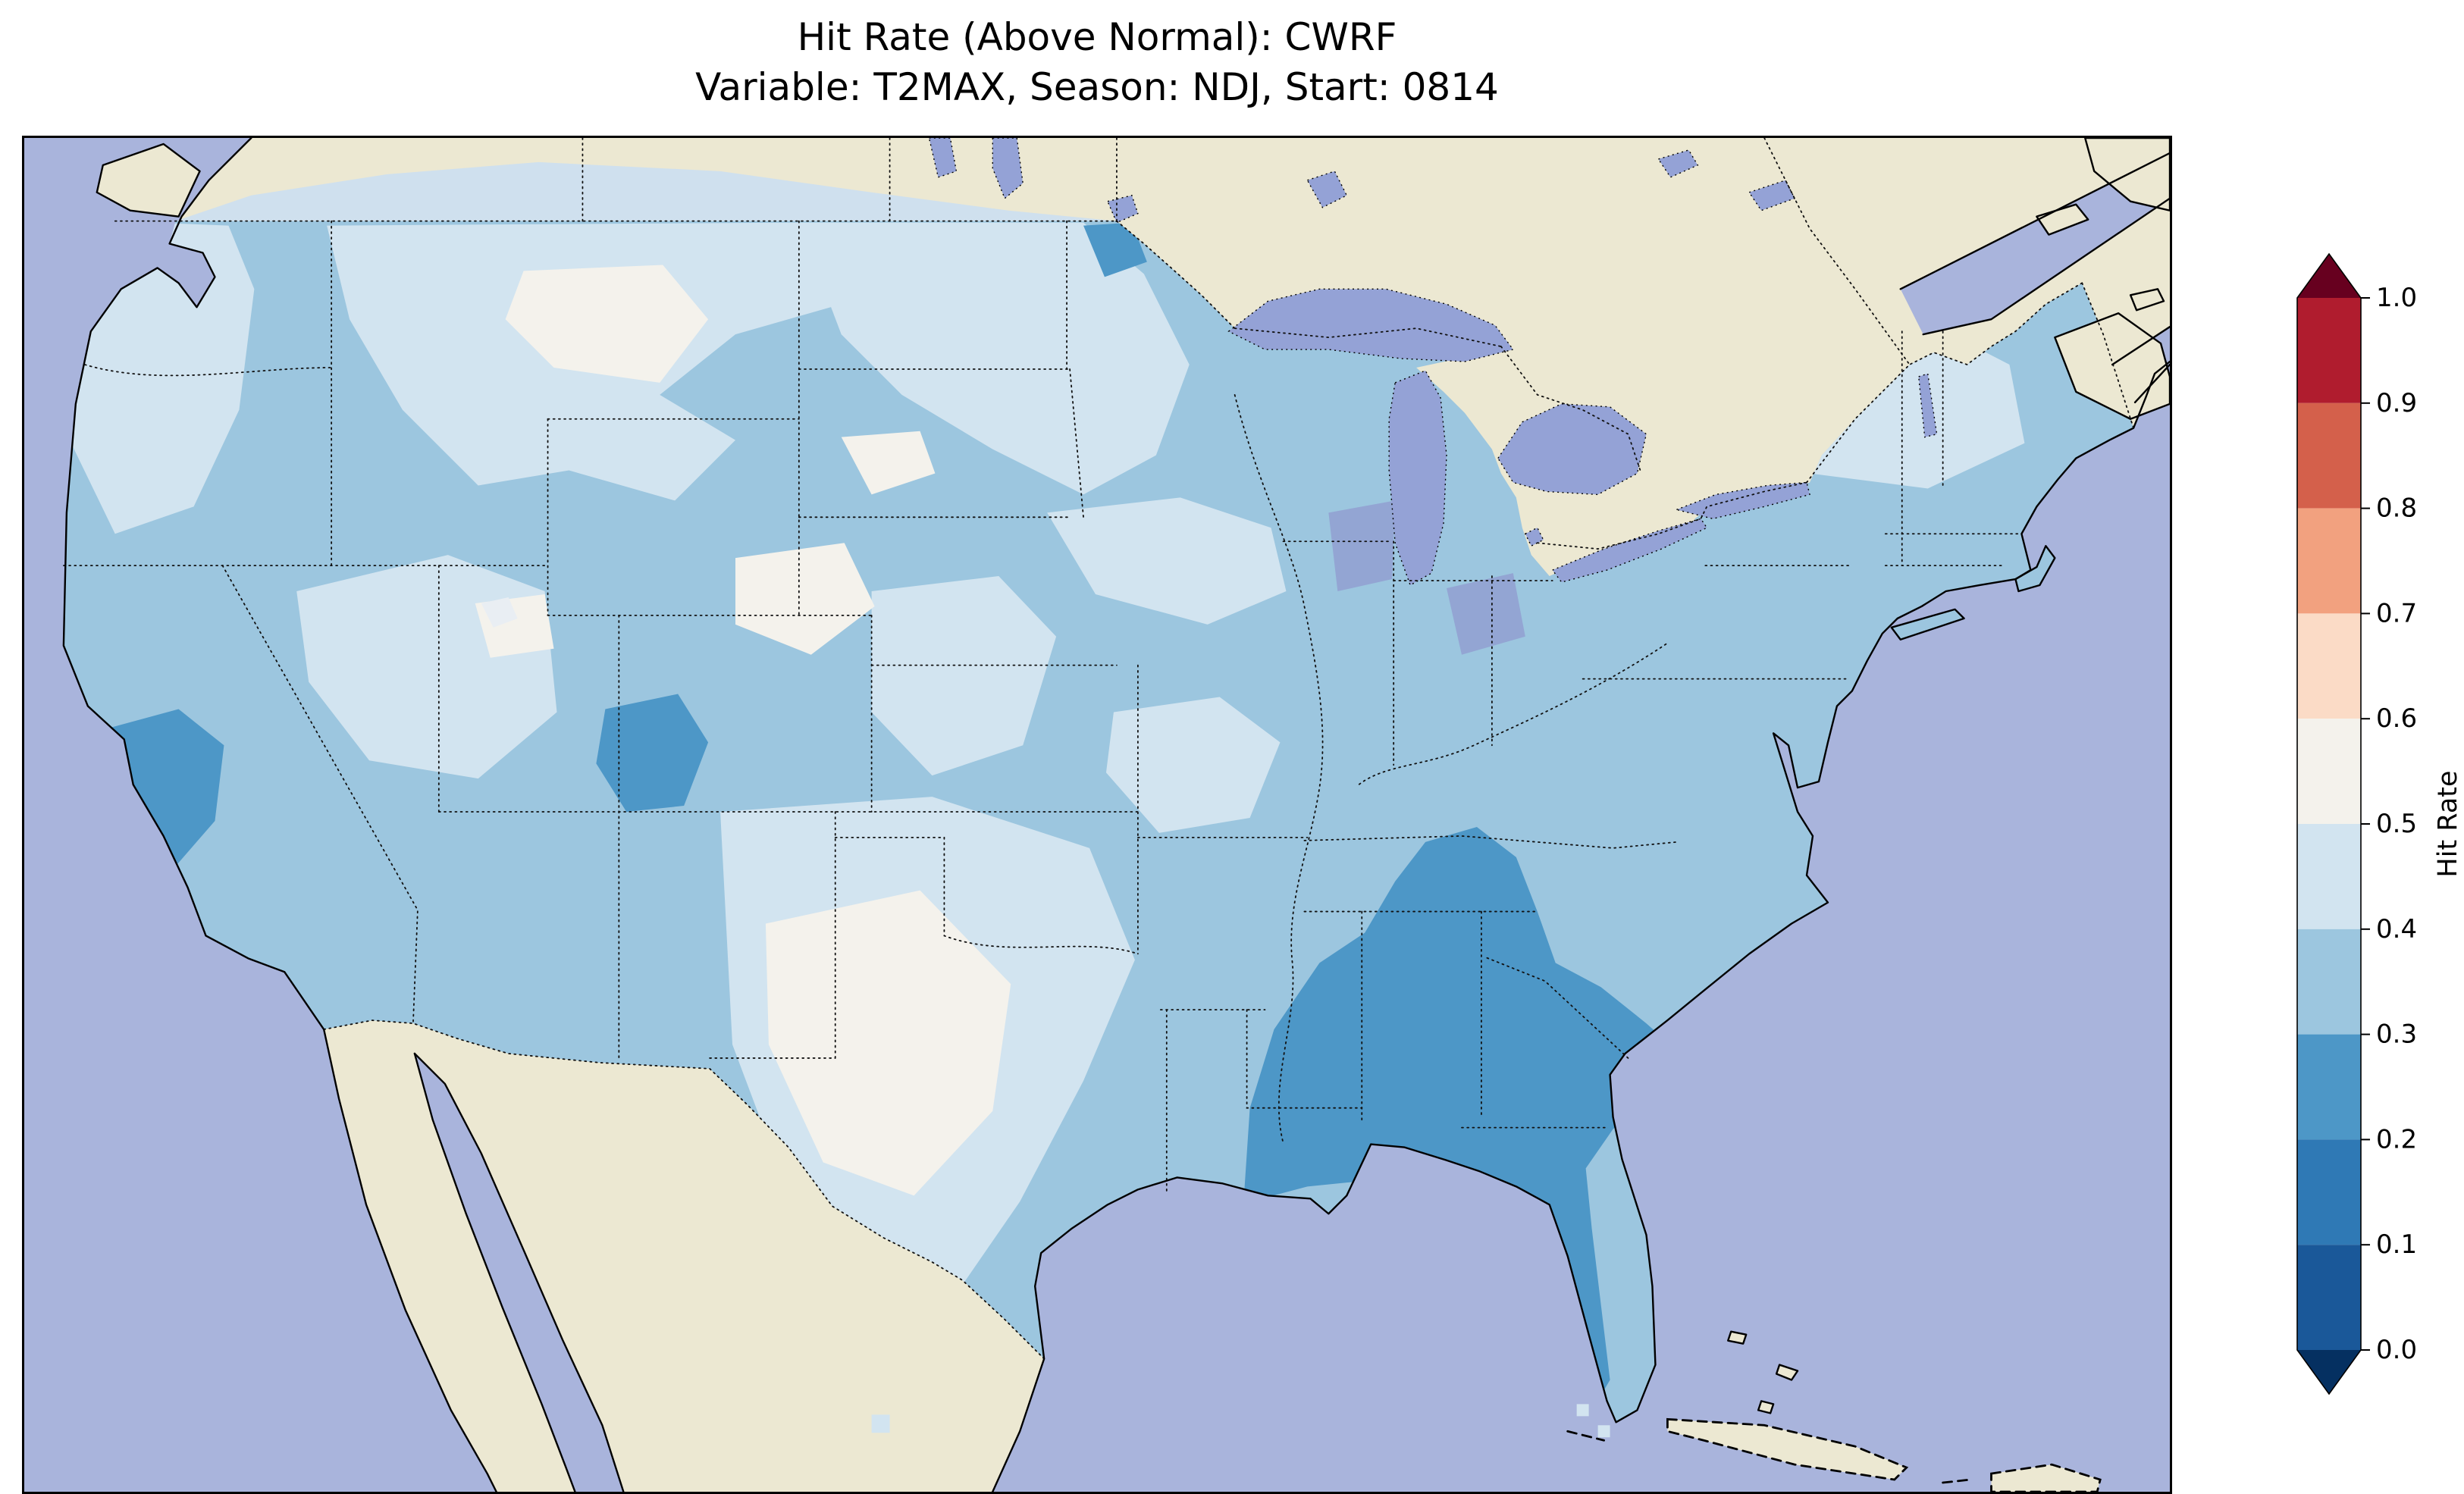 The image size is (2464, 1494). I want to click on florida-keys, so click(1585, 1436).